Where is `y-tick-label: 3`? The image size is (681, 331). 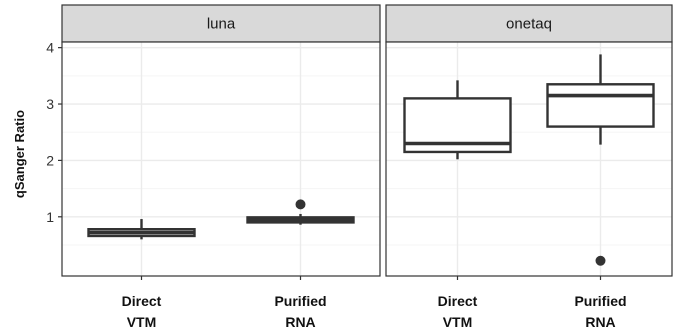 y-tick-label: 3 is located at coordinates (50, 104).